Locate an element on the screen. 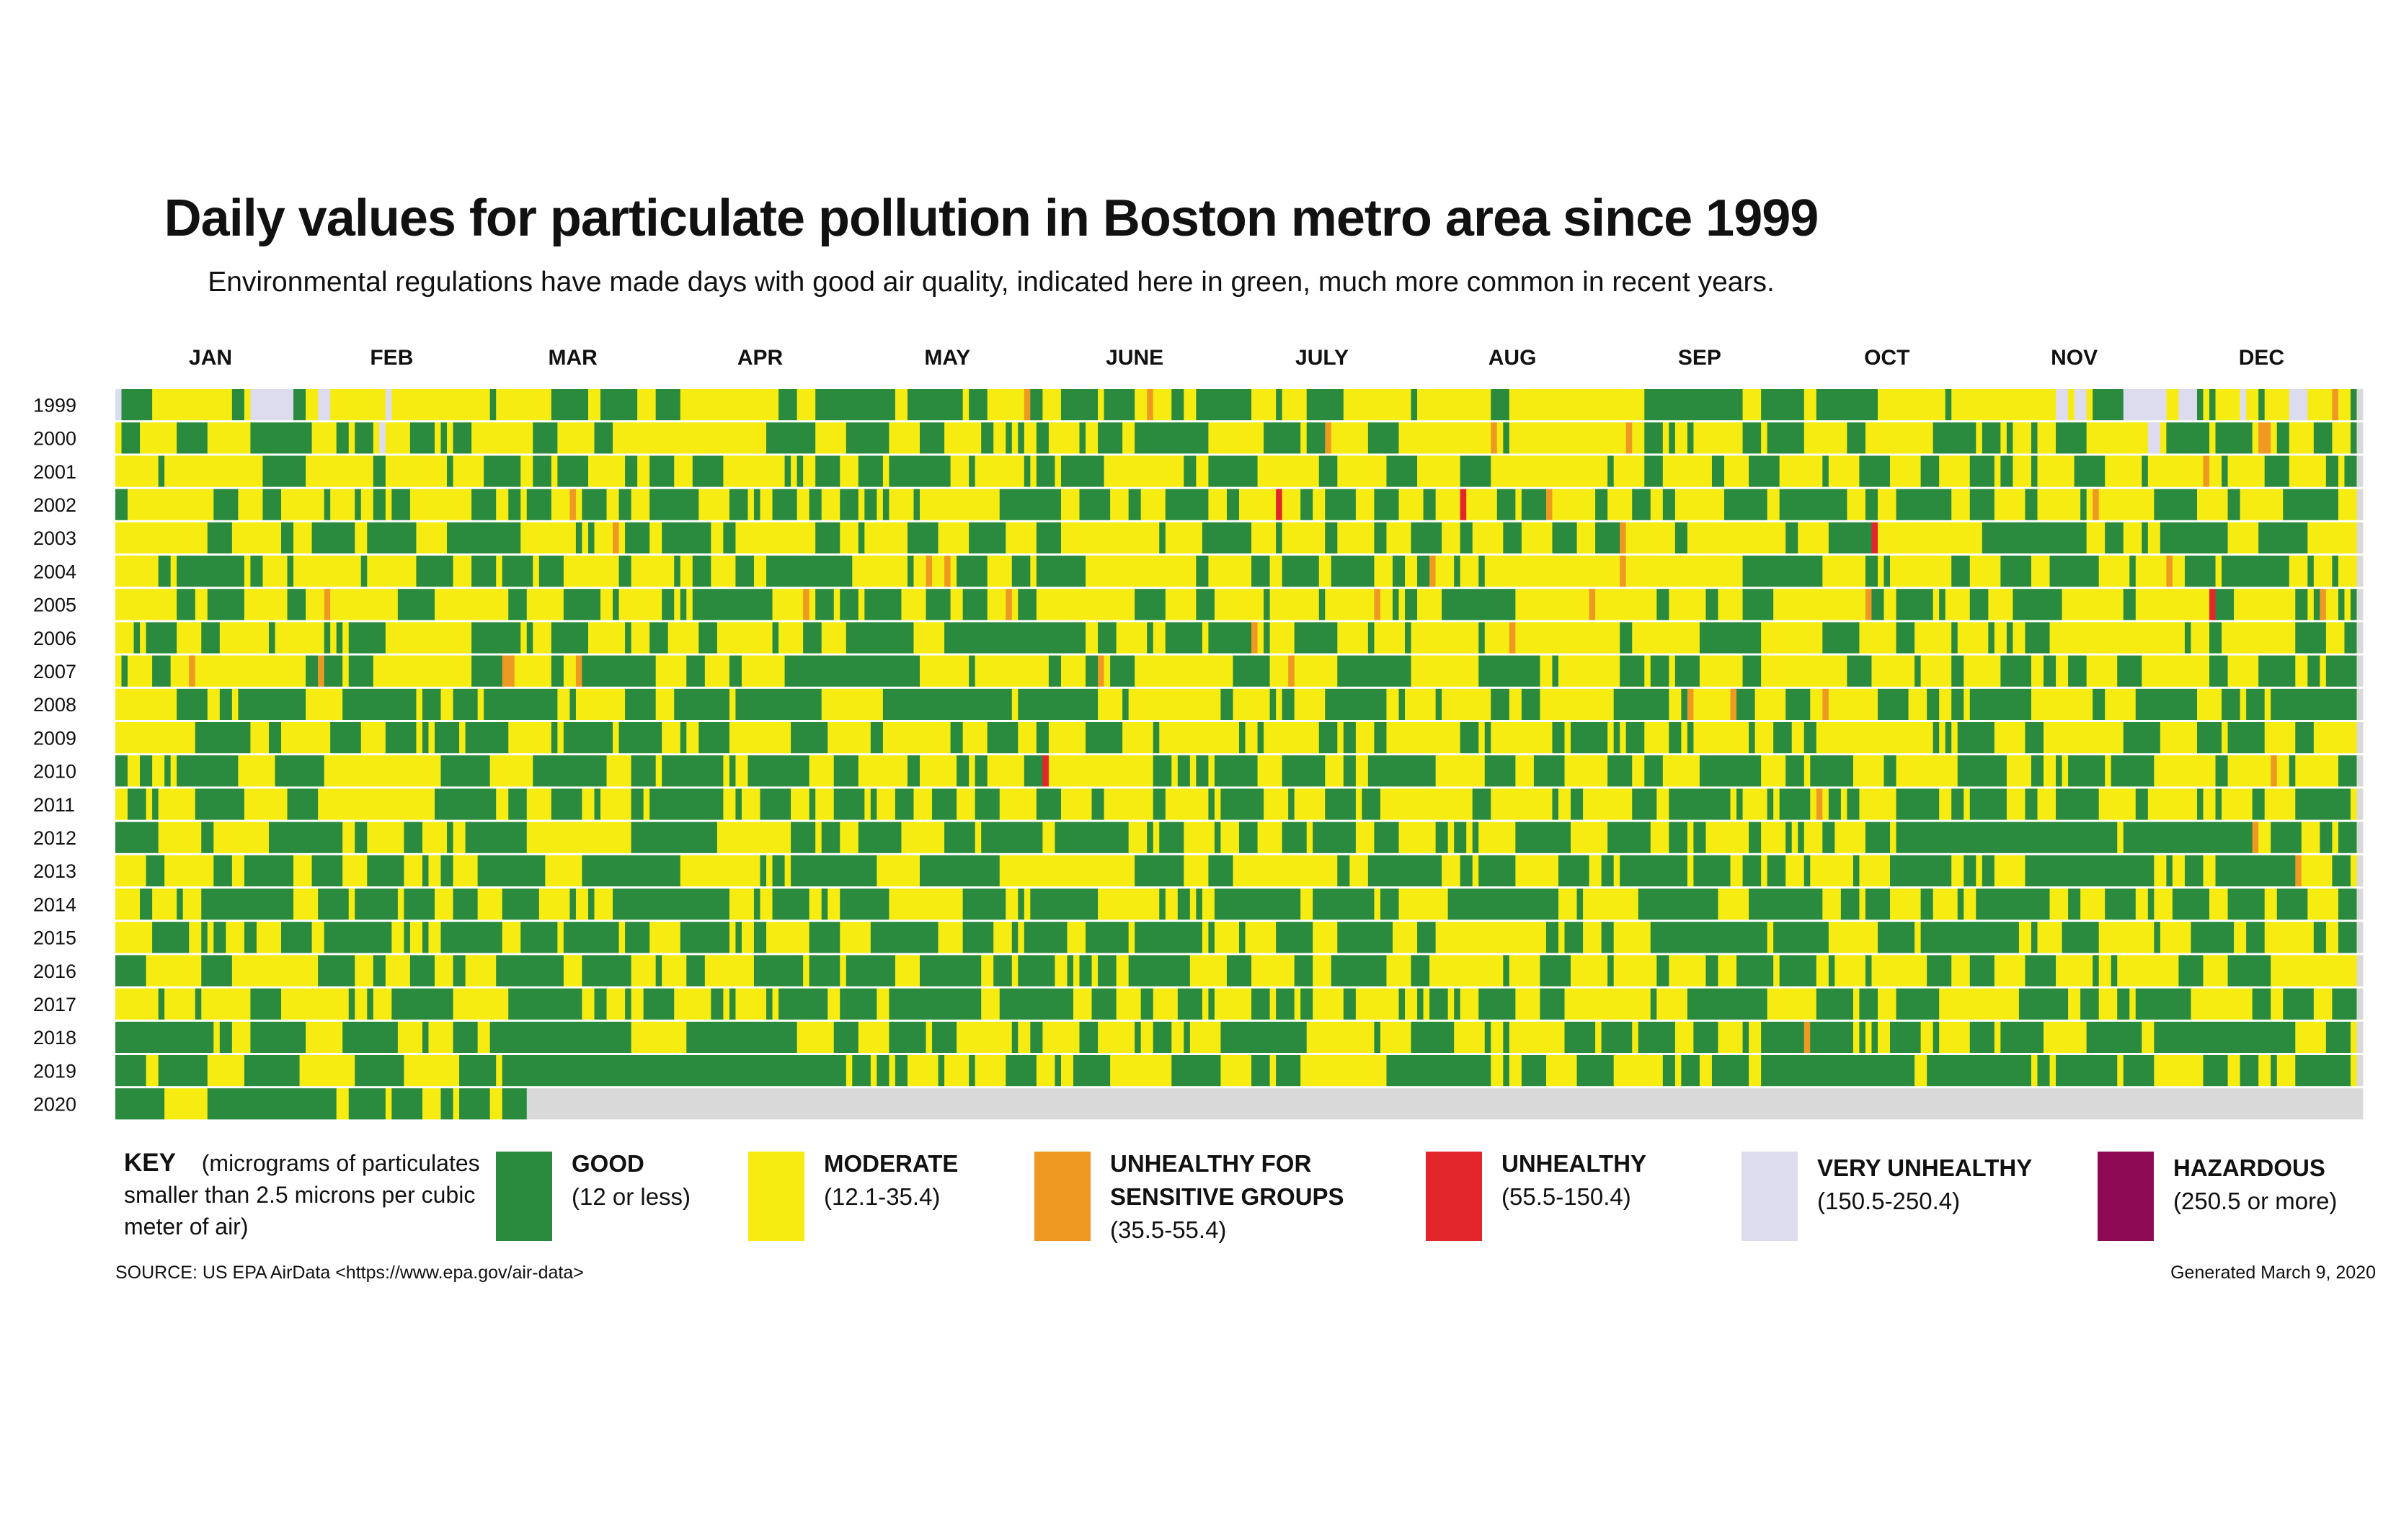 Image resolution: width=2396 pixels, height=1540 pixels. heatmap-row-2002 is located at coordinates (1239, 504).